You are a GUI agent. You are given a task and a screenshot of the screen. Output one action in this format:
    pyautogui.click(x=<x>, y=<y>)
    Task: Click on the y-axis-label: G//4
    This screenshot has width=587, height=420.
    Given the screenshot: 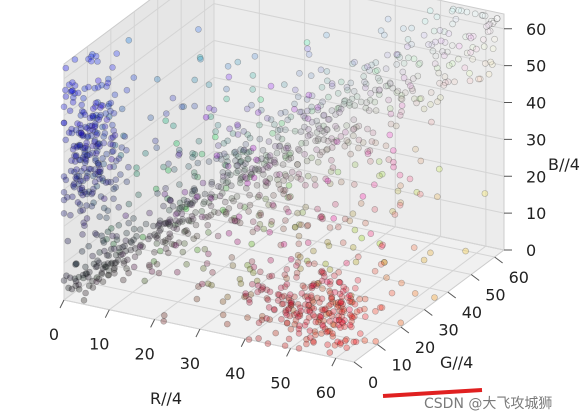 What is the action you would take?
    pyautogui.click(x=456, y=362)
    